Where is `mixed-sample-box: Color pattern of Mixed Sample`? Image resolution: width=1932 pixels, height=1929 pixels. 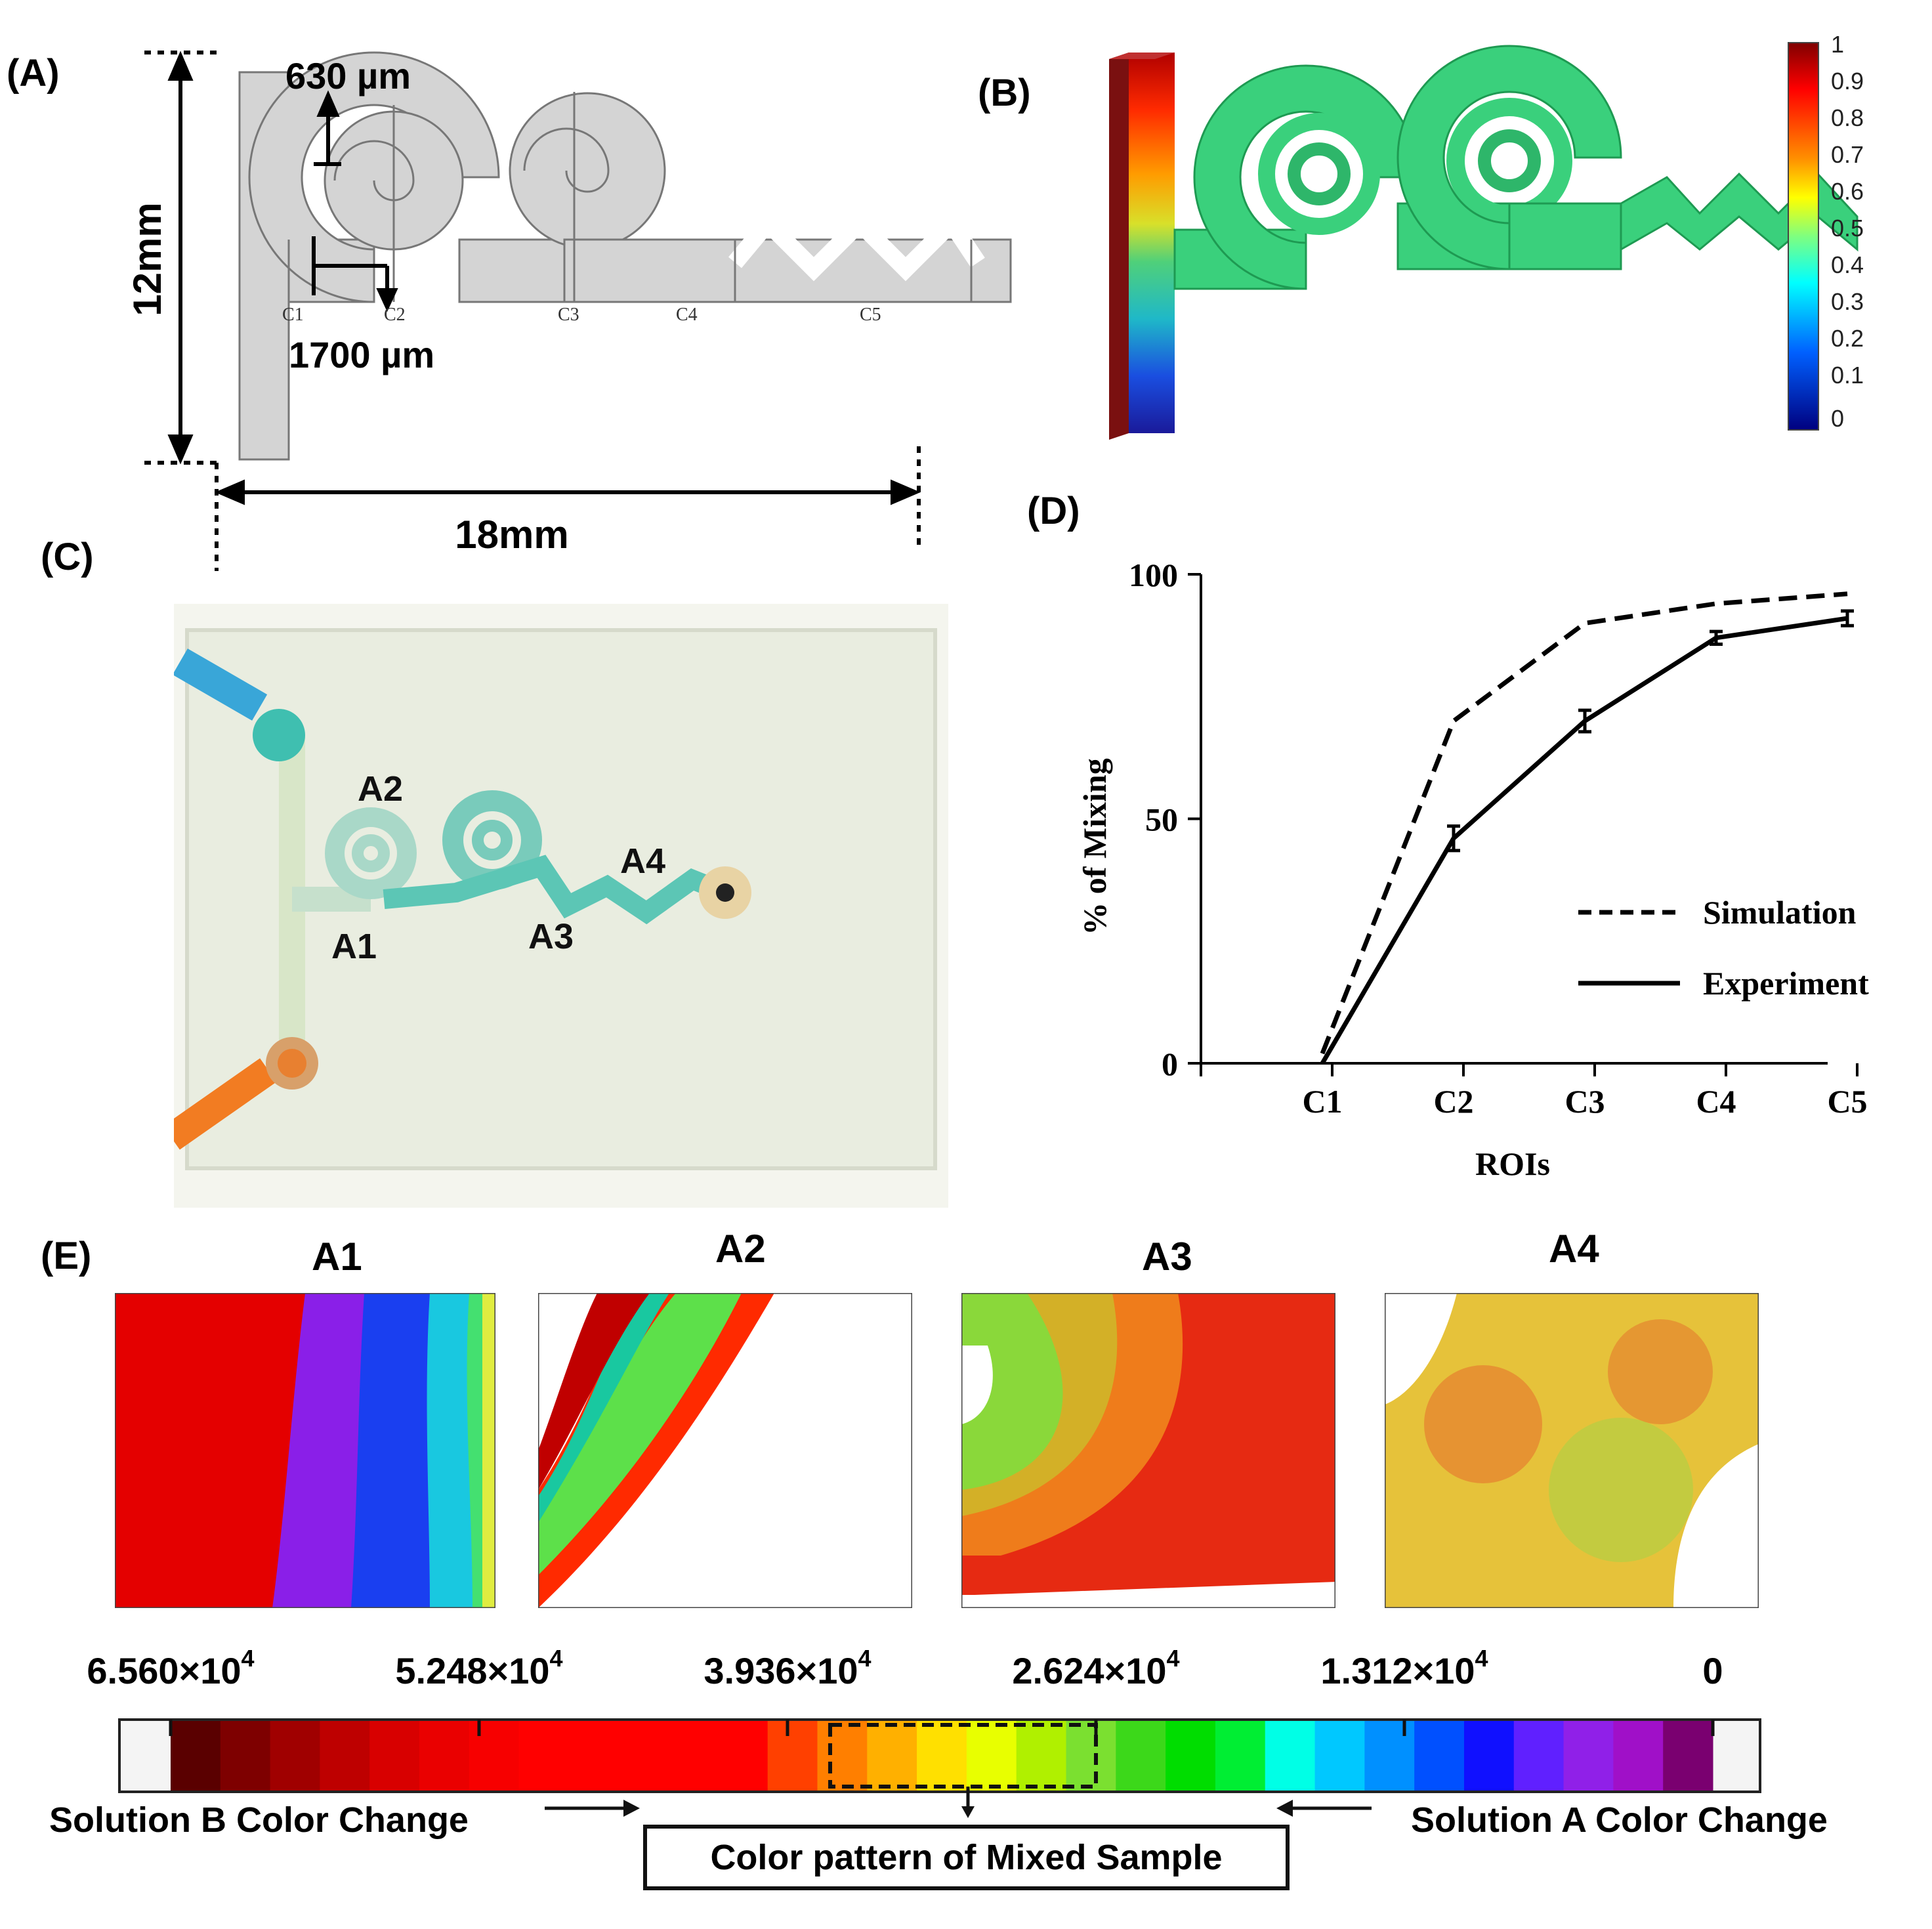 mixed-sample-box: Color pattern of Mixed Sample is located at coordinates (966, 1857).